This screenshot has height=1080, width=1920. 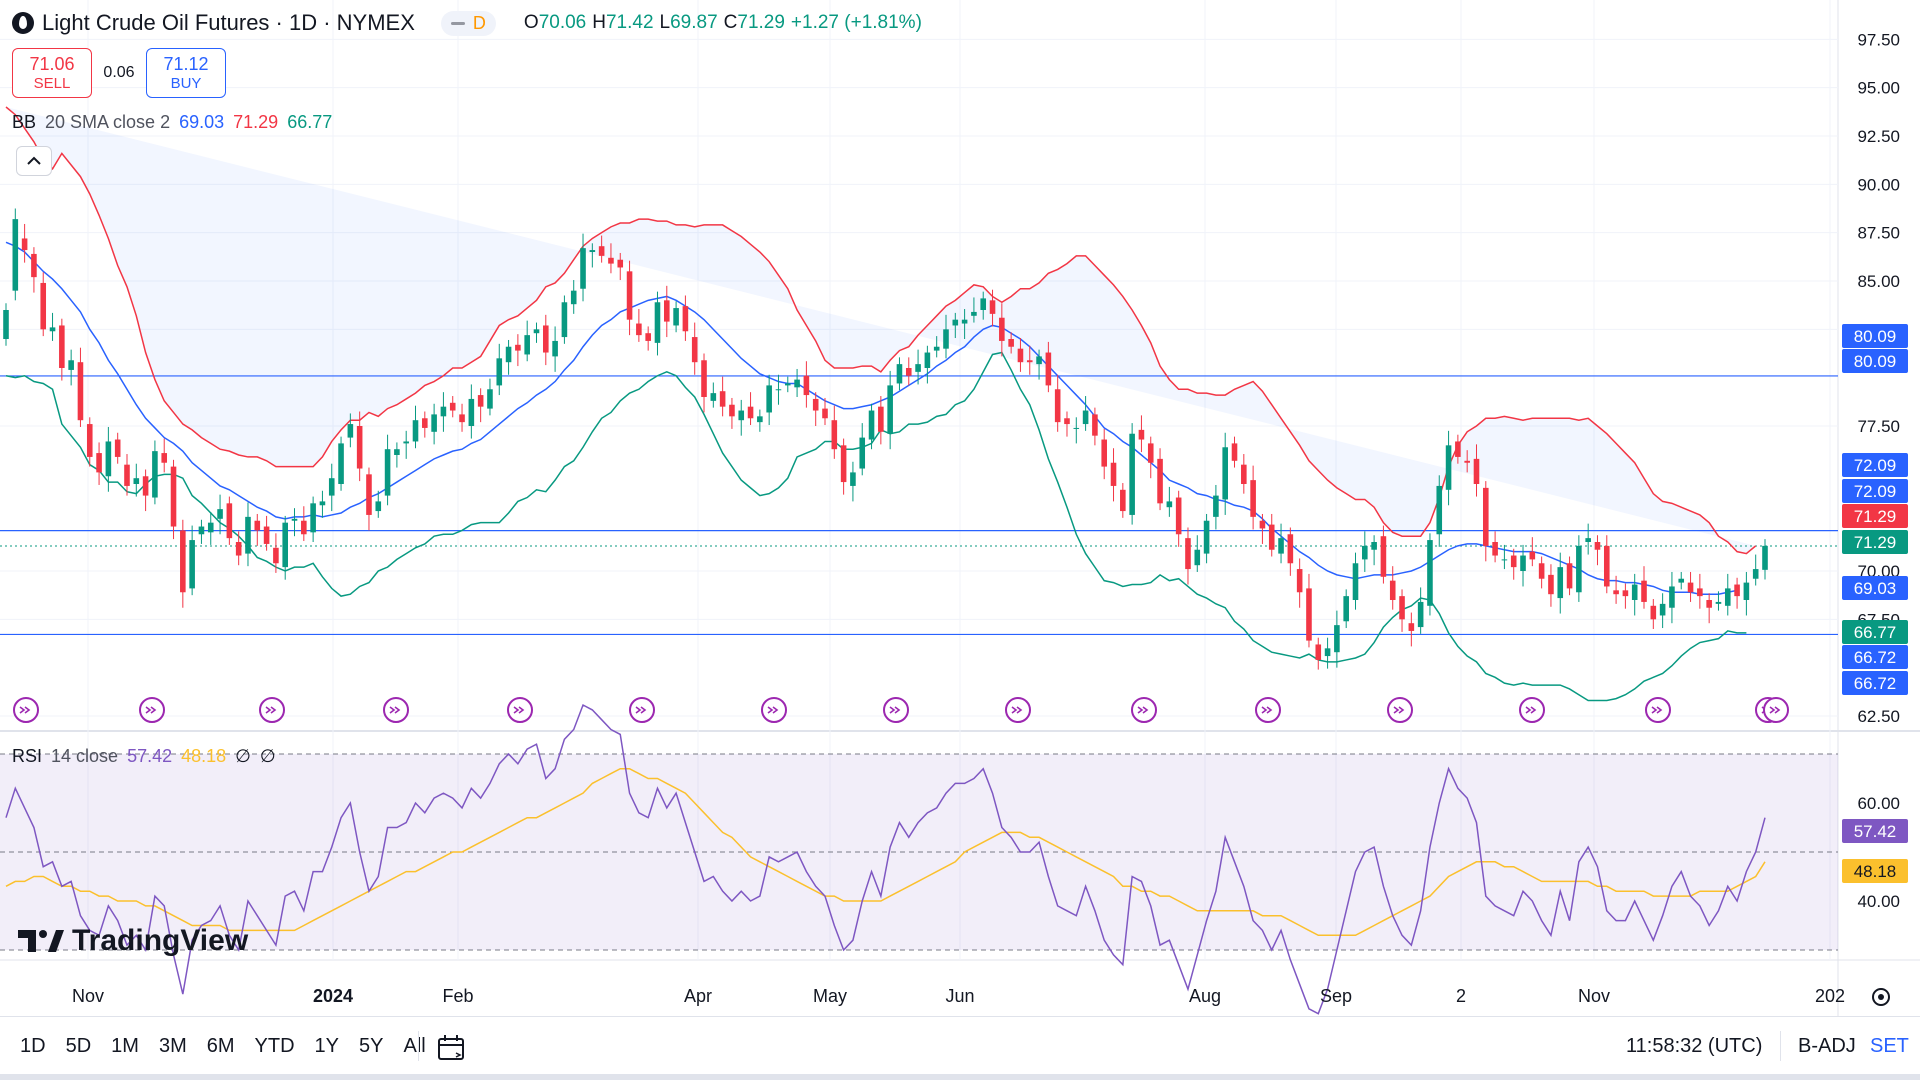 I want to click on high-label: H, so click(x=599, y=22).